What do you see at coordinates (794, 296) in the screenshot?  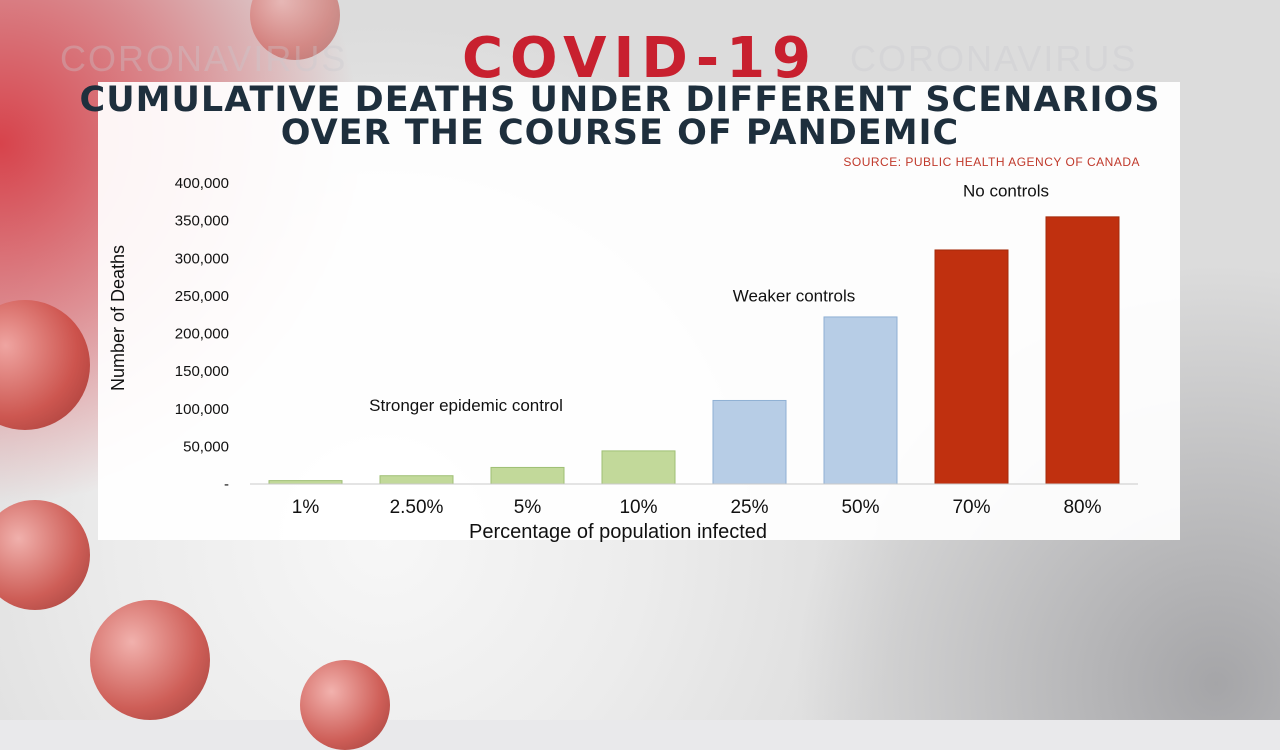 I see `annotation-label: Weaker controls` at bounding box center [794, 296].